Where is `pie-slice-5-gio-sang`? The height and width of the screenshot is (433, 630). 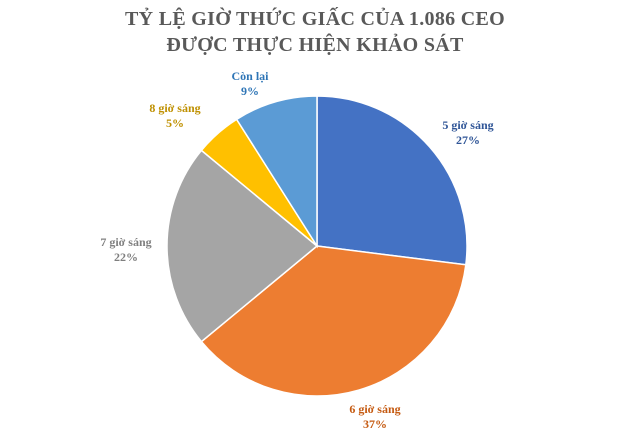
pie-slice-5-gio-sang is located at coordinates (392, 180).